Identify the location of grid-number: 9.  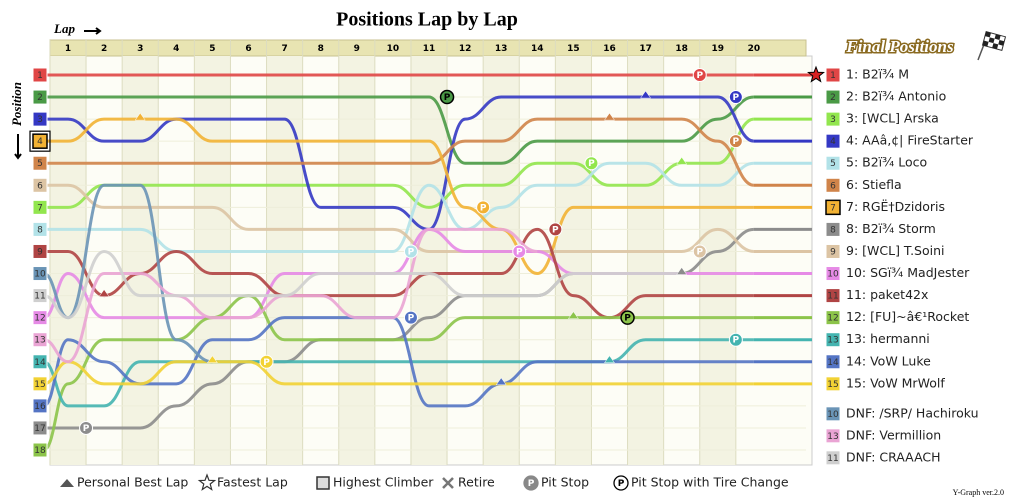
(40, 252).